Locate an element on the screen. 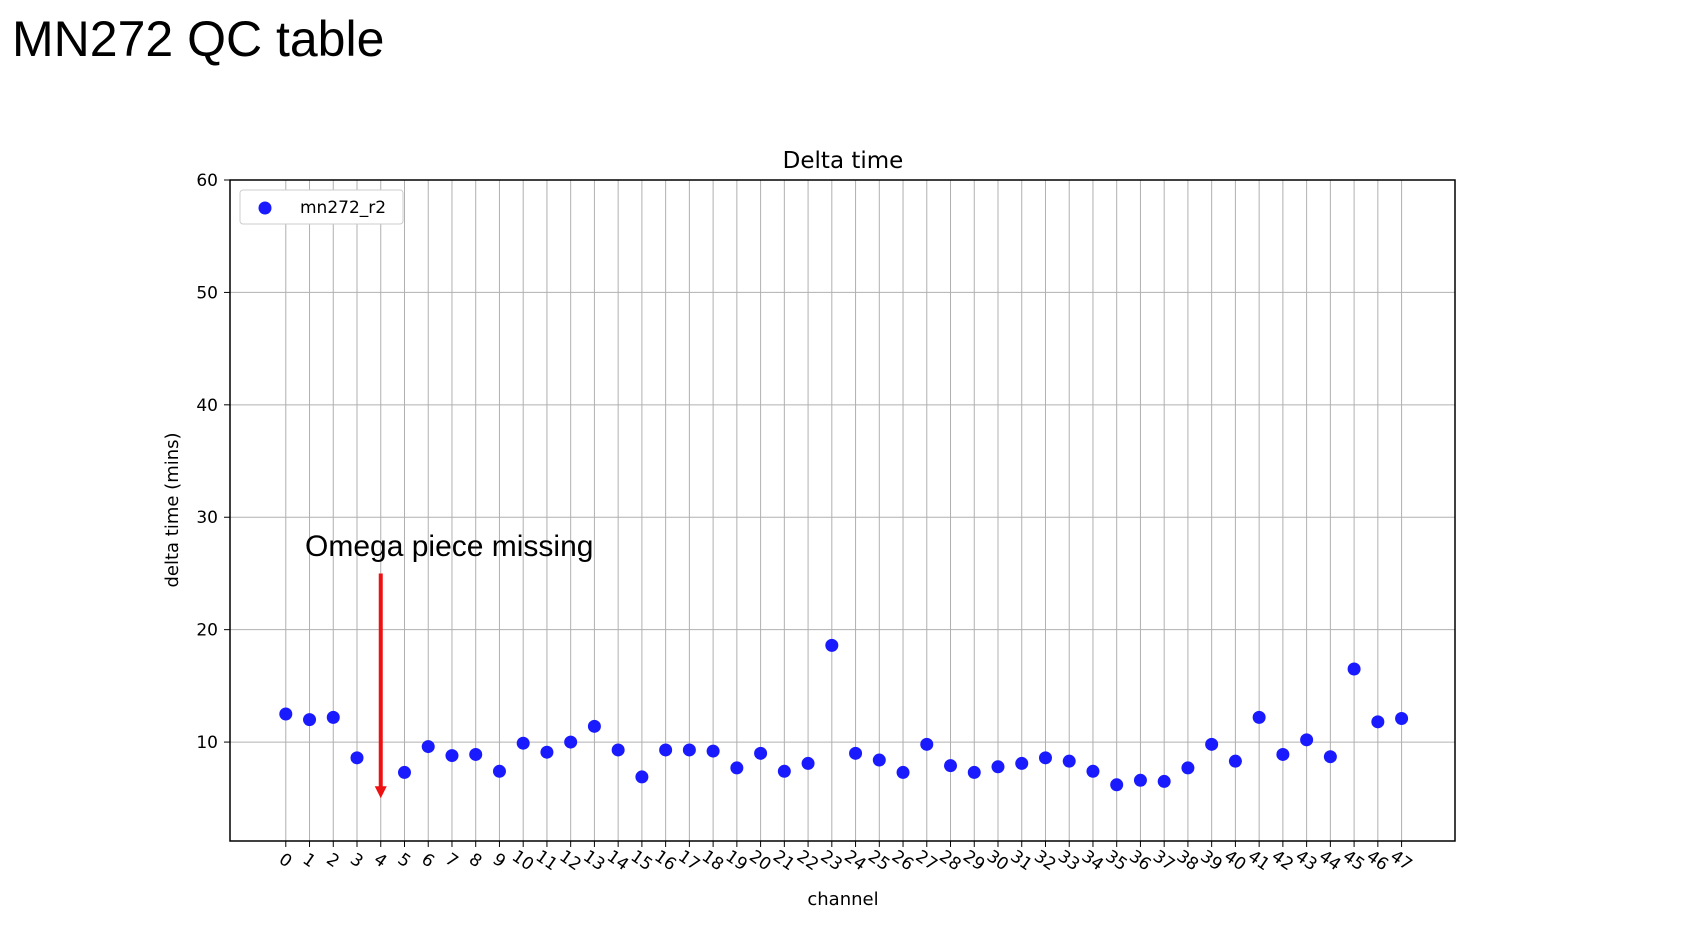 The image size is (1708, 940). annotation-arrow-head is located at coordinates (380, 792).